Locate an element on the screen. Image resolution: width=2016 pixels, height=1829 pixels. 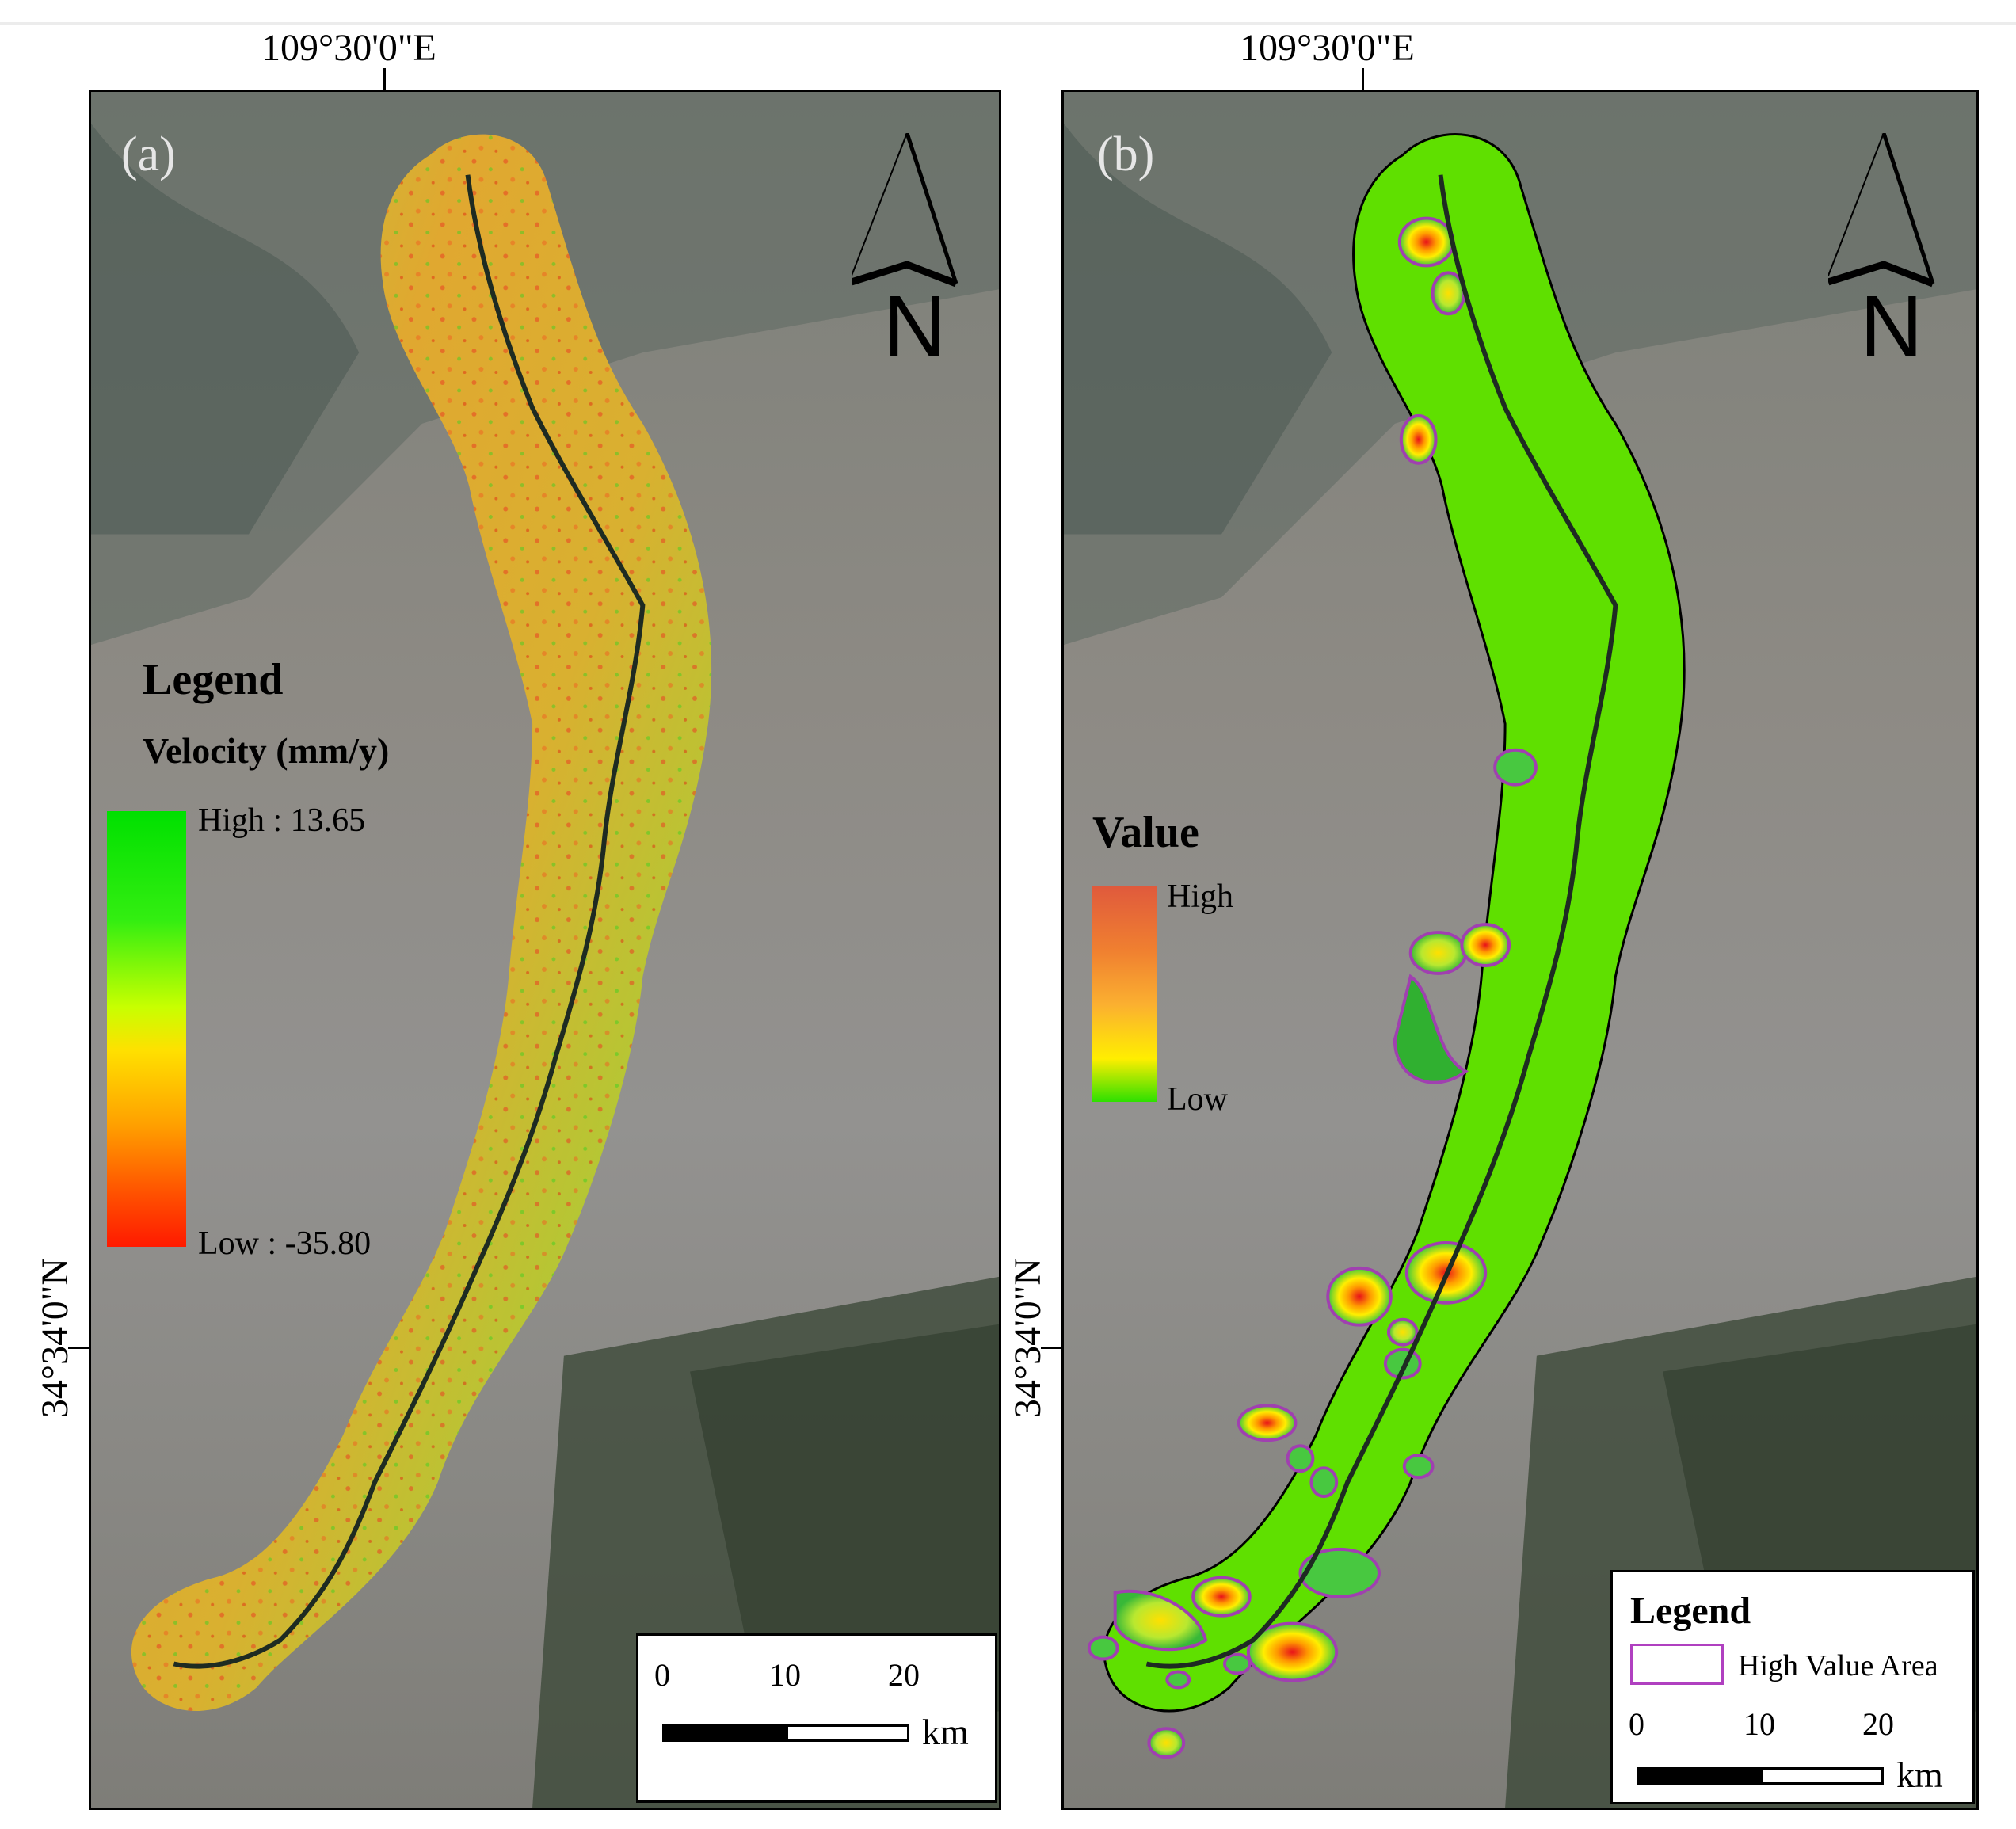
high-value-area-swatch is located at coordinates (1677, 1664).